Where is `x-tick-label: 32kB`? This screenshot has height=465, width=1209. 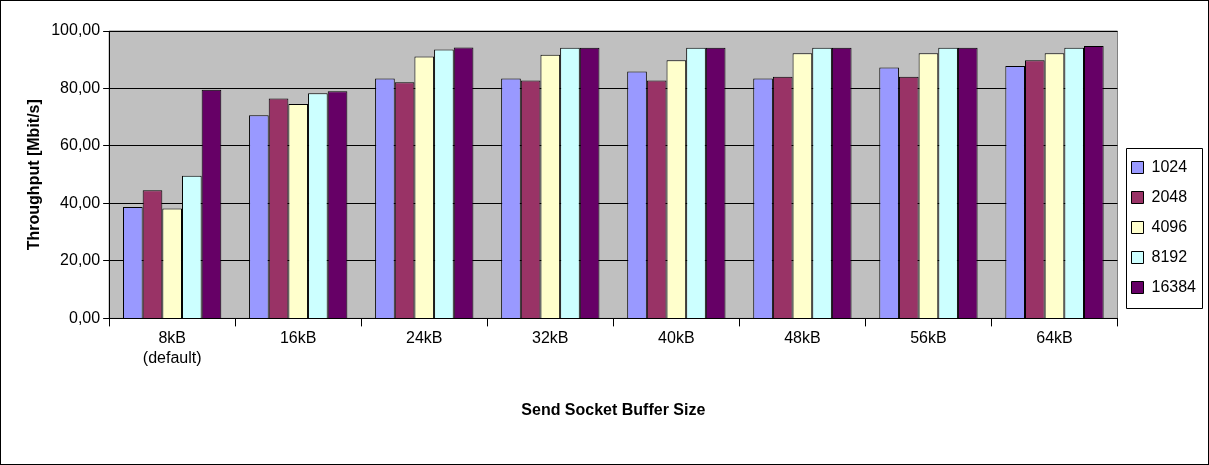 x-tick-label: 32kB is located at coordinates (550, 338).